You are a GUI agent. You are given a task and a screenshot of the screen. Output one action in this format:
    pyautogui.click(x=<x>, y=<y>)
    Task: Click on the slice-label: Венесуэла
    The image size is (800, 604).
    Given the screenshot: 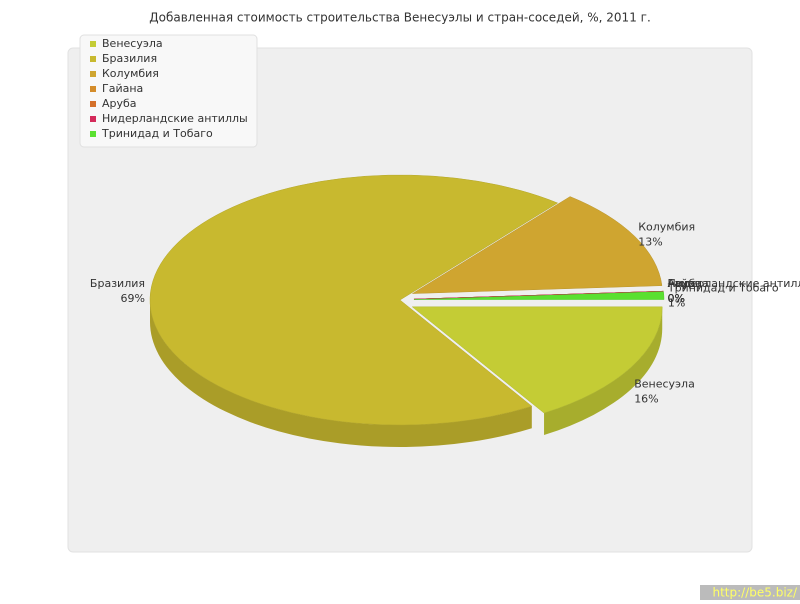 What is the action you would take?
    pyautogui.click(x=664, y=384)
    